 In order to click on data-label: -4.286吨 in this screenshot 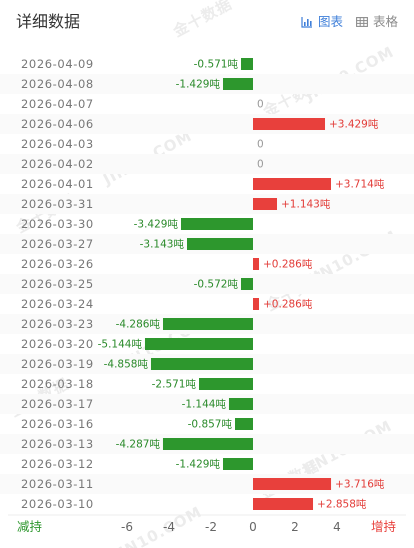, I will do `click(138, 324)`.